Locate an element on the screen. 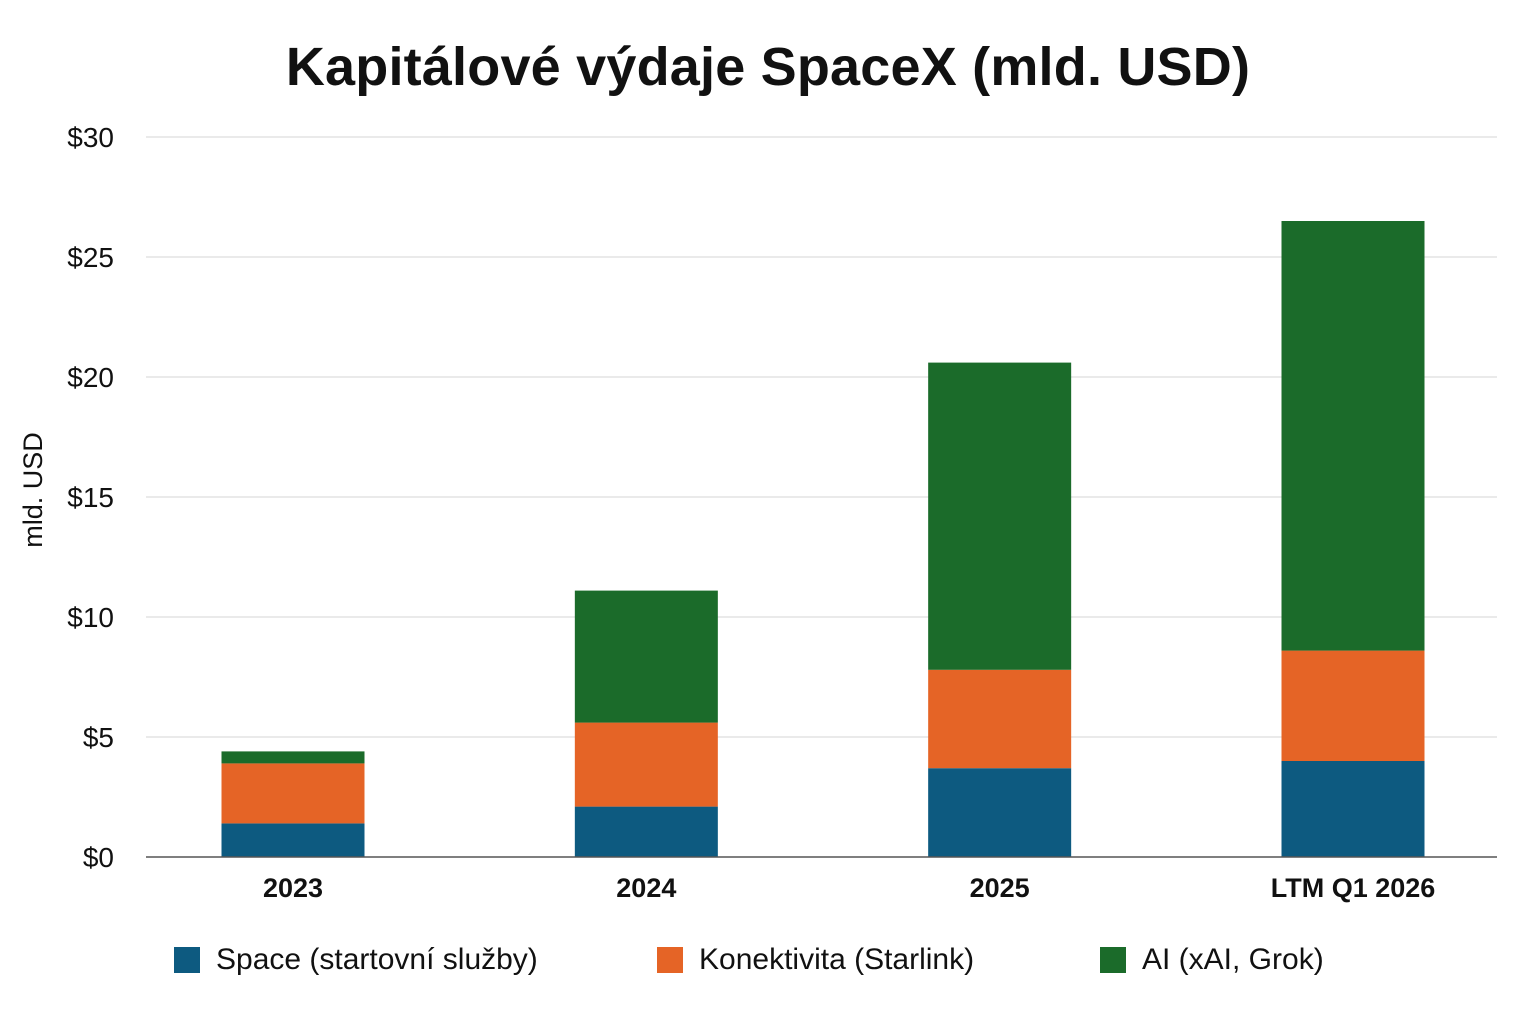 Image resolution: width=1536 pixels, height=1024 pixels. x-axis-ticks: 2023 2024 2025 LTM Q1 2026 is located at coordinates (849, 888).